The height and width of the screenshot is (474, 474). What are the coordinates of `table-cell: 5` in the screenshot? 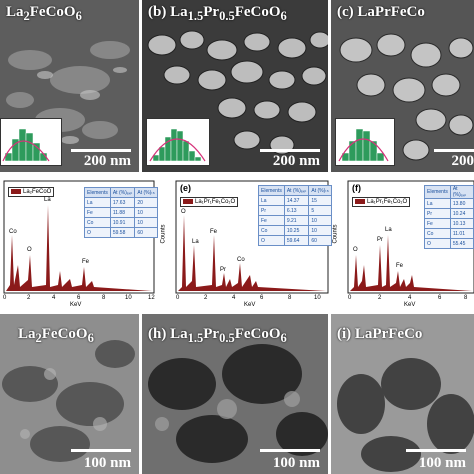 It's located at (320, 210).